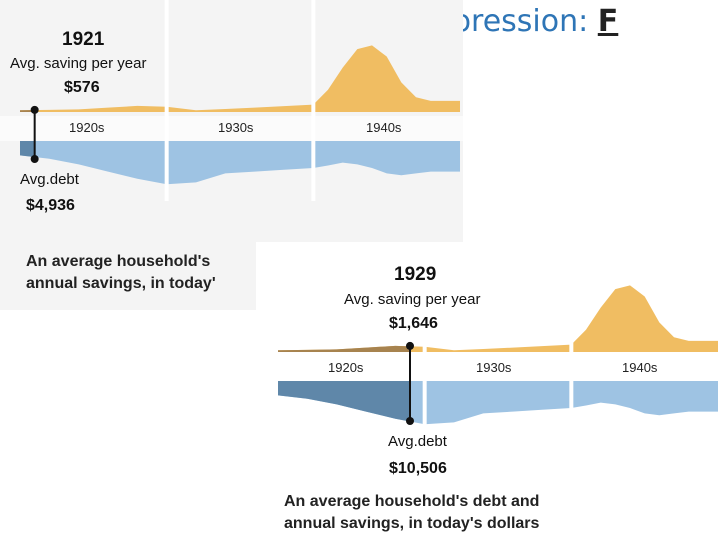 The image size is (720, 540). What do you see at coordinates (118, 261) in the screenshot?
I see `caption-line-1: An average household's` at bounding box center [118, 261].